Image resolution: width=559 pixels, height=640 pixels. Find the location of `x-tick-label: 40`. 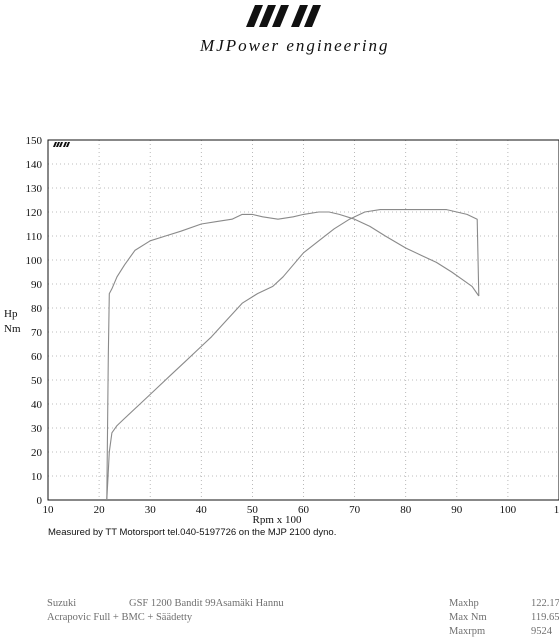

x-tick-label: 40 is located at coordinates (202, 510).